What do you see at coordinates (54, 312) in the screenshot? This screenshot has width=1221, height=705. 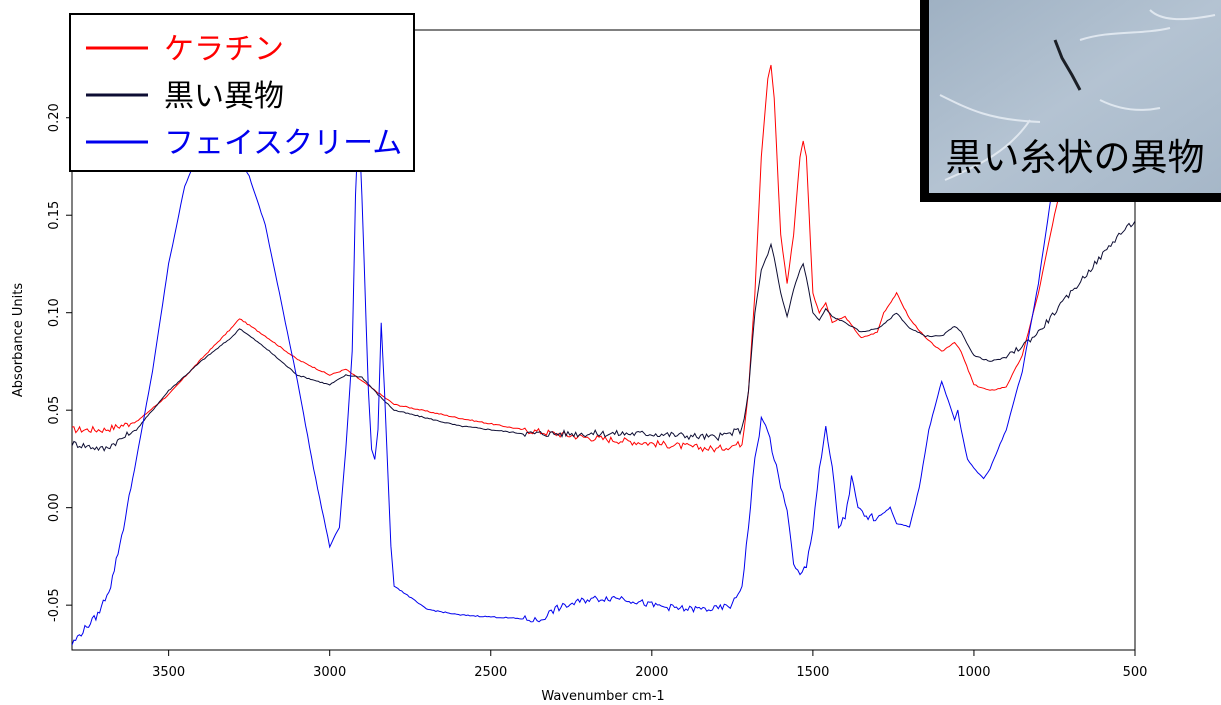 I see `y-tick-label: 0.10` at bounding box center [54, 312].